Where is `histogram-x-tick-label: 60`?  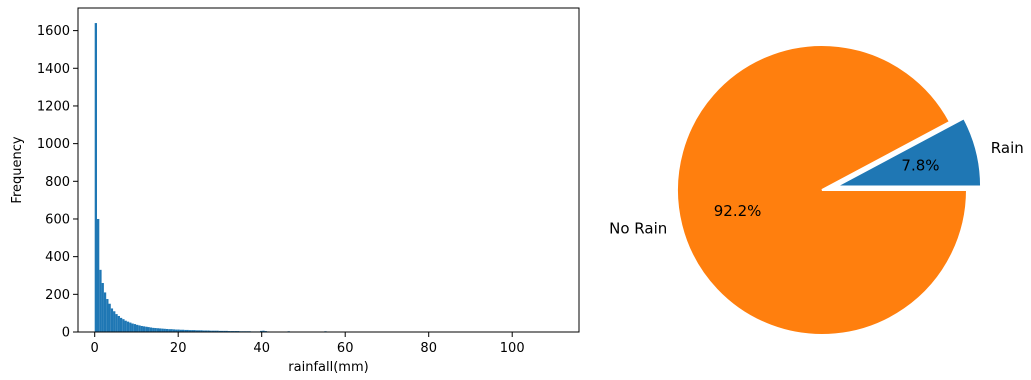 histogram-x-tick-label: 60 is located at coordinates (345, 348).